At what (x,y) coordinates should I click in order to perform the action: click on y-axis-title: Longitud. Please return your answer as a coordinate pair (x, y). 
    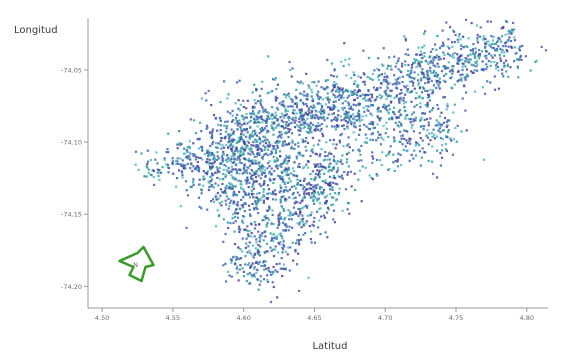
    Looking at the image, I should click on (36, 30).